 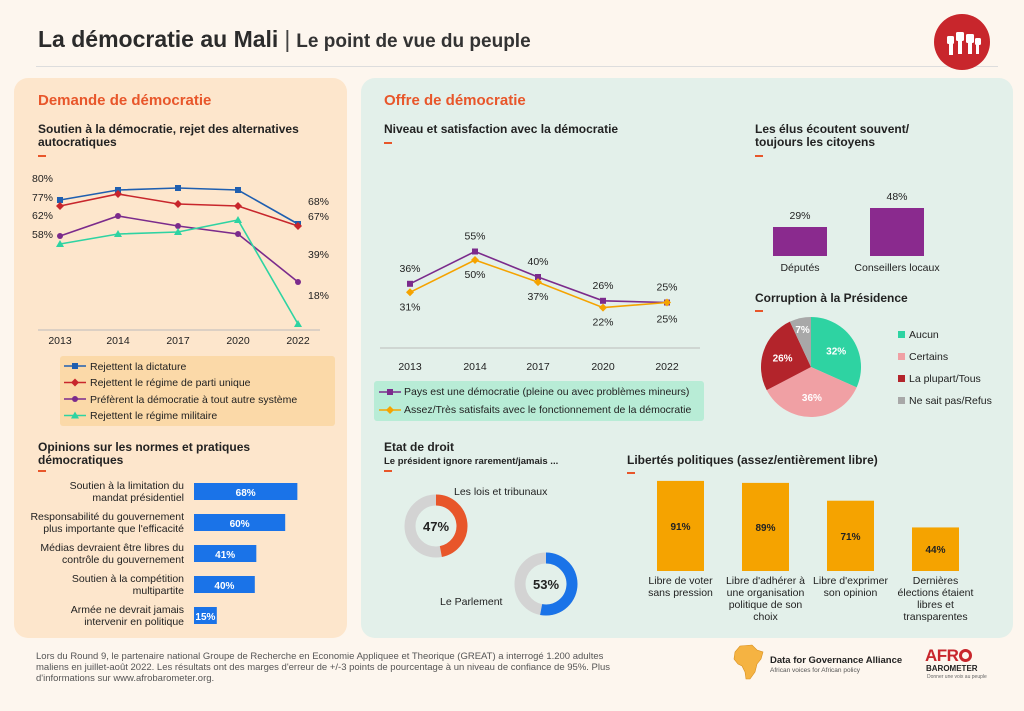 I want to click on legend-label: La plupart/Tous, so click(x=945, y=379).